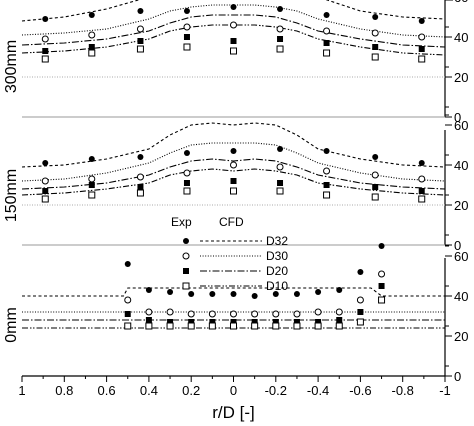 Image resolution: width=474 pixels, height=426 pixels. What do you see at coordinates (21, 390) in the screenshot?
I see `x-tick-label: 1` at bounding box center [21, 390].